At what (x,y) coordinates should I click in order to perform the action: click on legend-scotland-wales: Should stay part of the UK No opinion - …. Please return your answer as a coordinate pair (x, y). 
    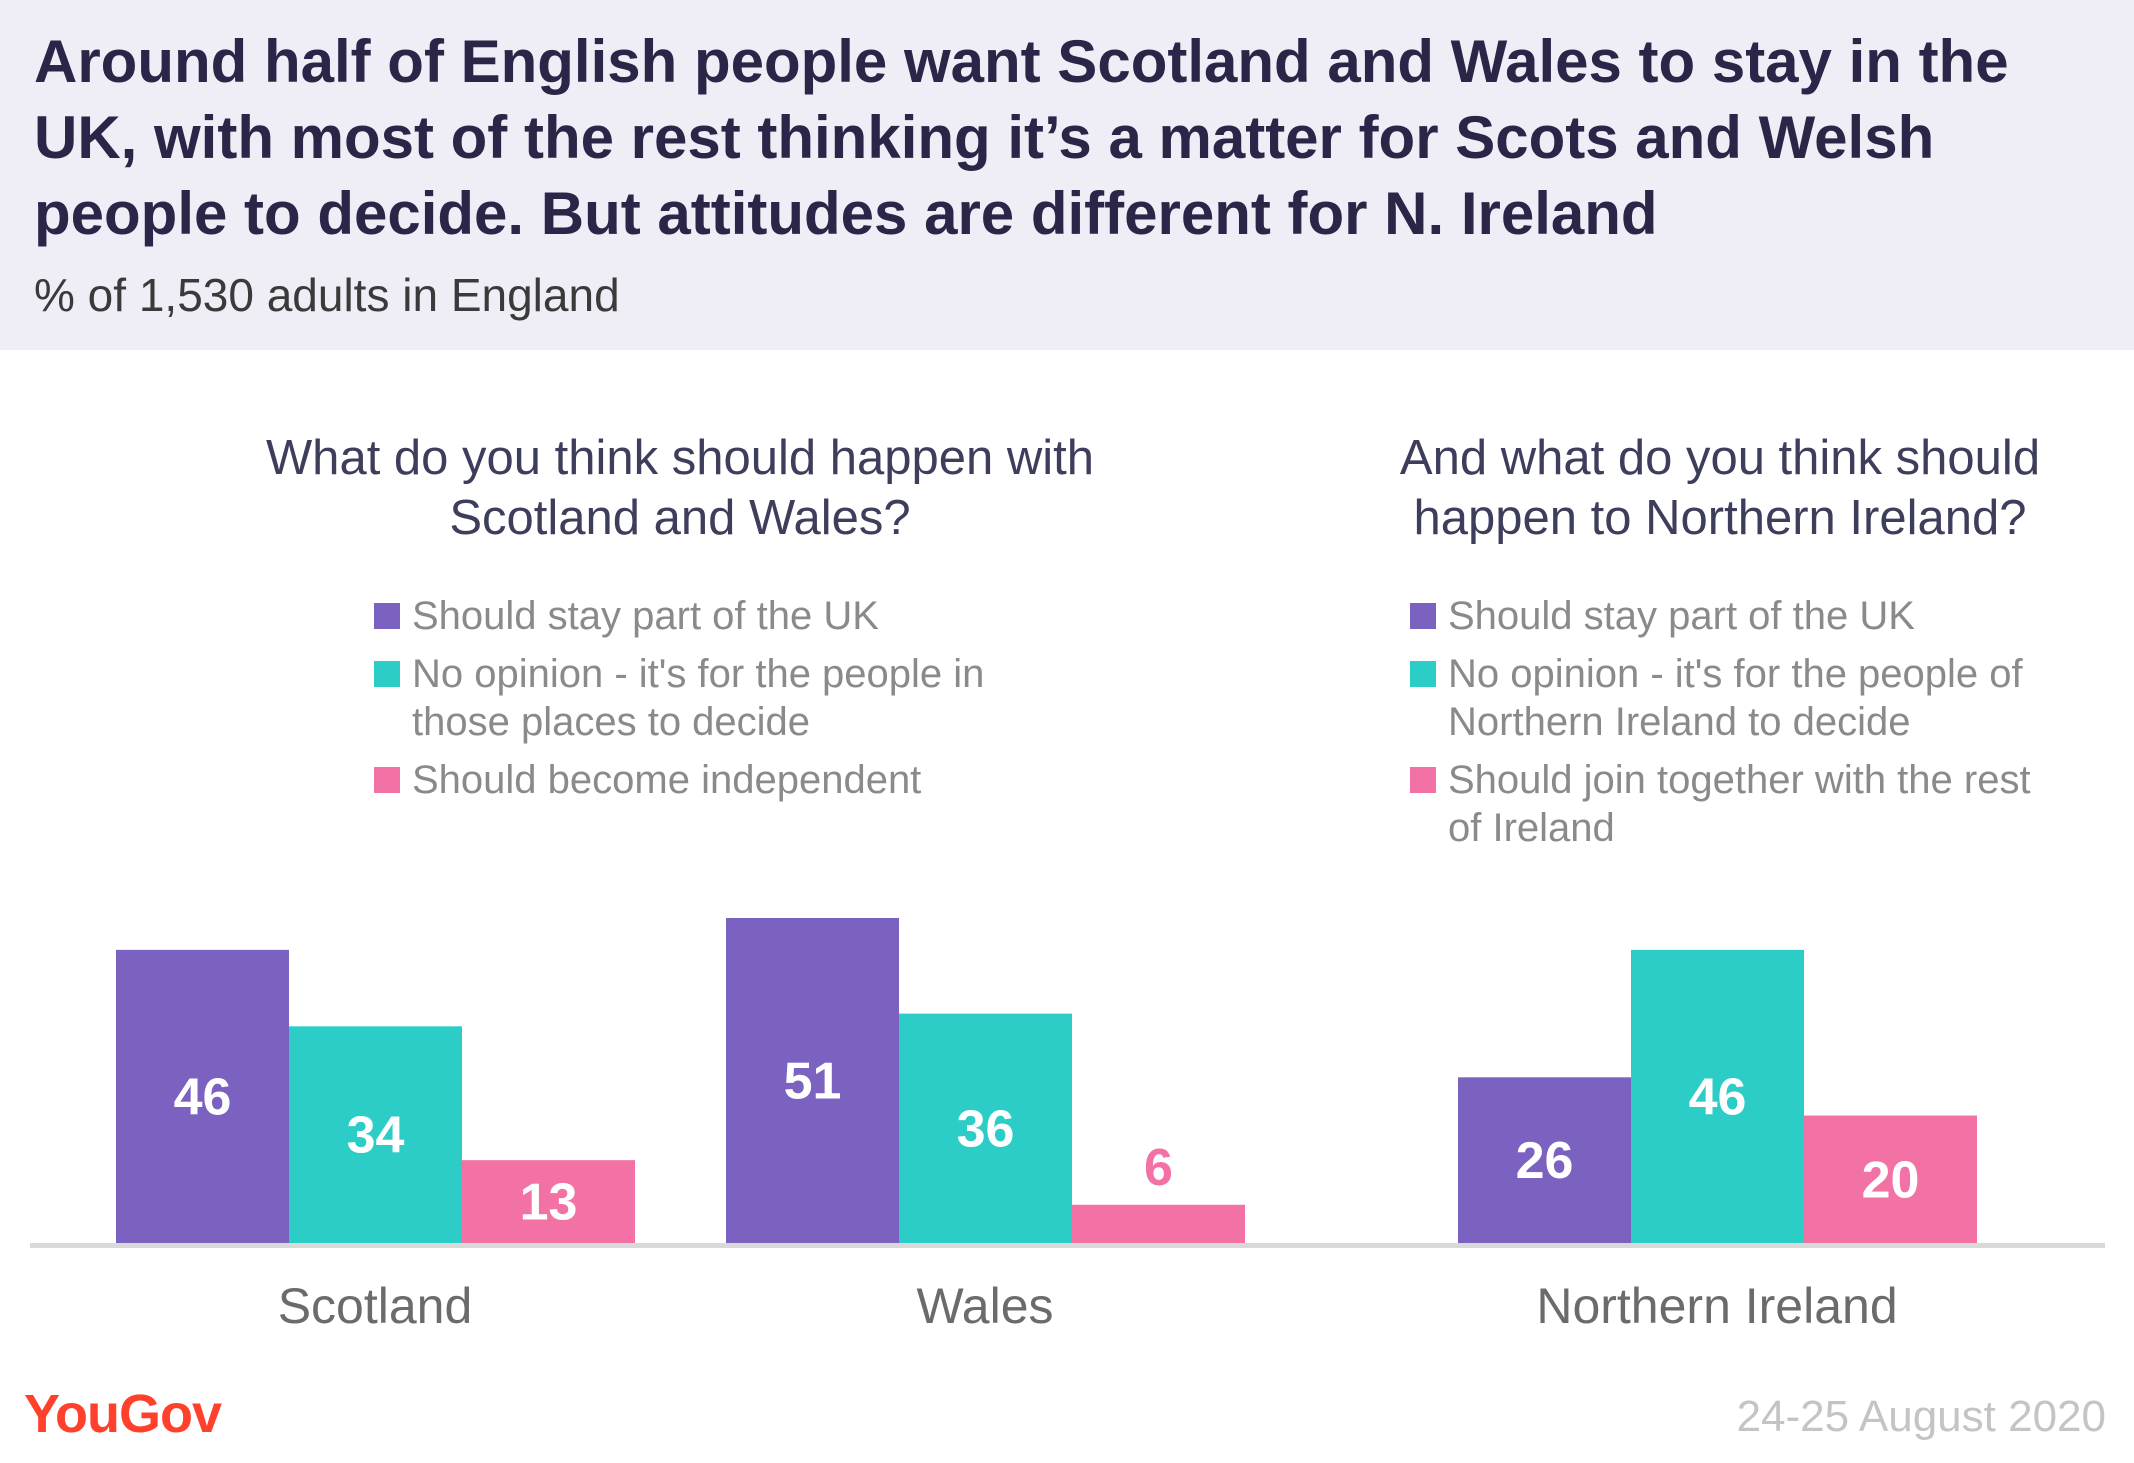
    Looking at the image, I should click on (694, 703).